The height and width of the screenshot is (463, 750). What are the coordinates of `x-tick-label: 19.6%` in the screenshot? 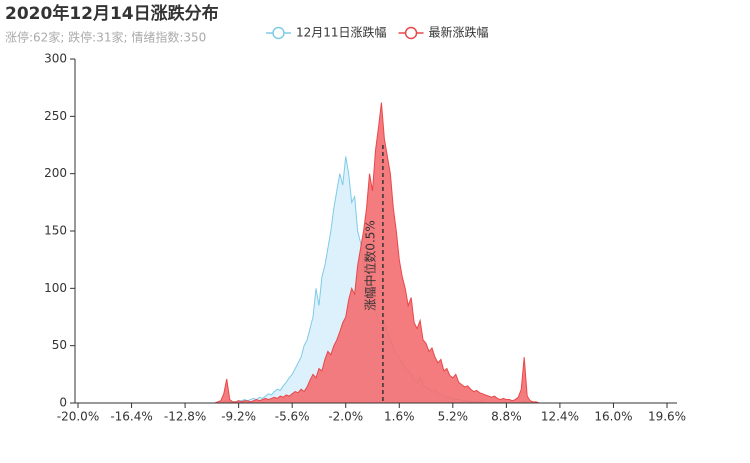 It's located at (667, 417).